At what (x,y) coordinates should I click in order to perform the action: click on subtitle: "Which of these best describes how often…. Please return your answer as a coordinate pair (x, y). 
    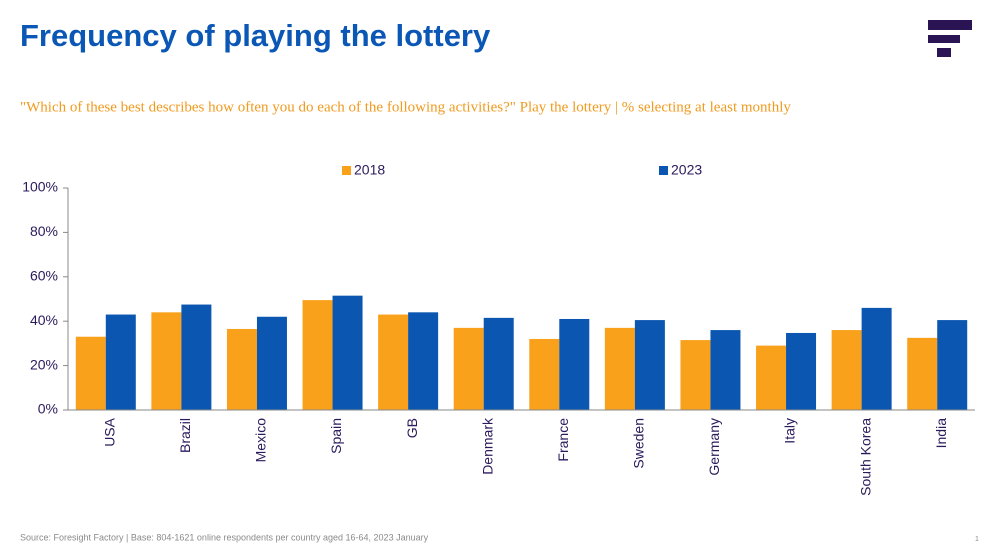
    Looking at the image, I should click on (405, 107).